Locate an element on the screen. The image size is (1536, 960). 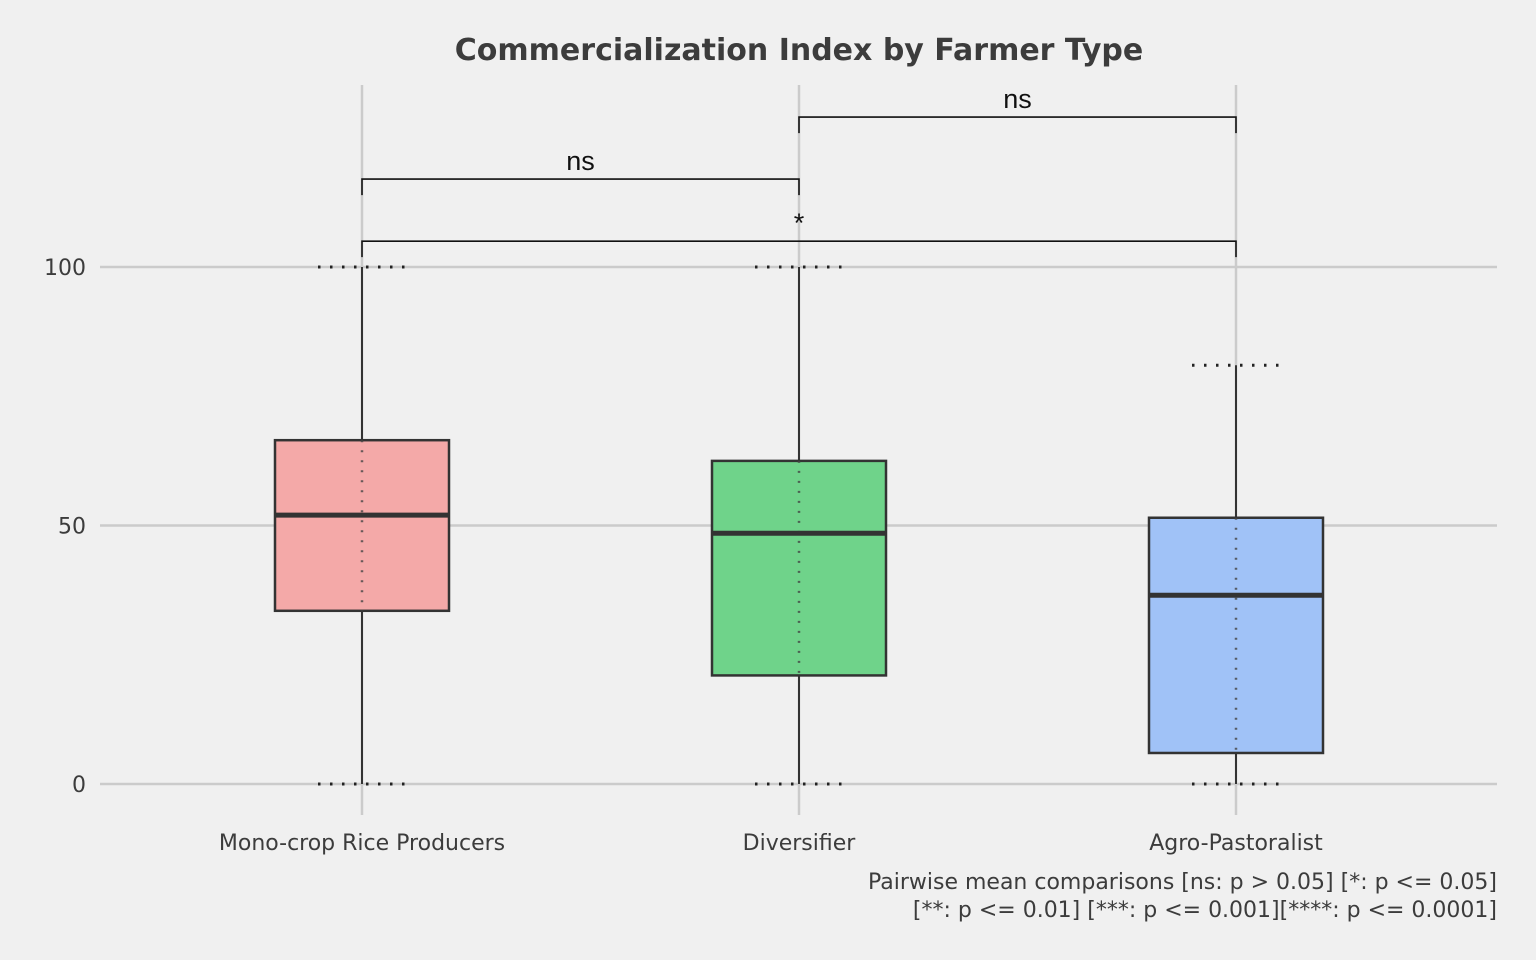
y-tick-label: 0 is located at coordinates (79, 785).